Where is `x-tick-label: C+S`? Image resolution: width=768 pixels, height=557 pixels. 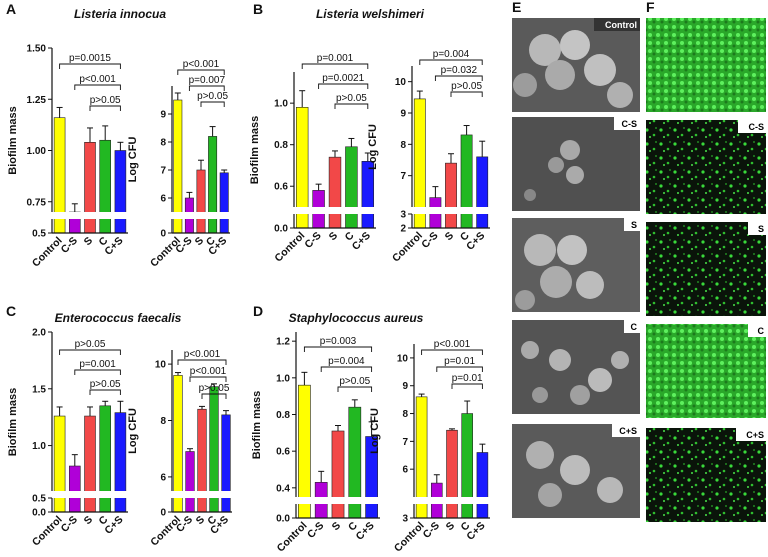 x-tick-label: C+S is located at coordinates (113, 525).